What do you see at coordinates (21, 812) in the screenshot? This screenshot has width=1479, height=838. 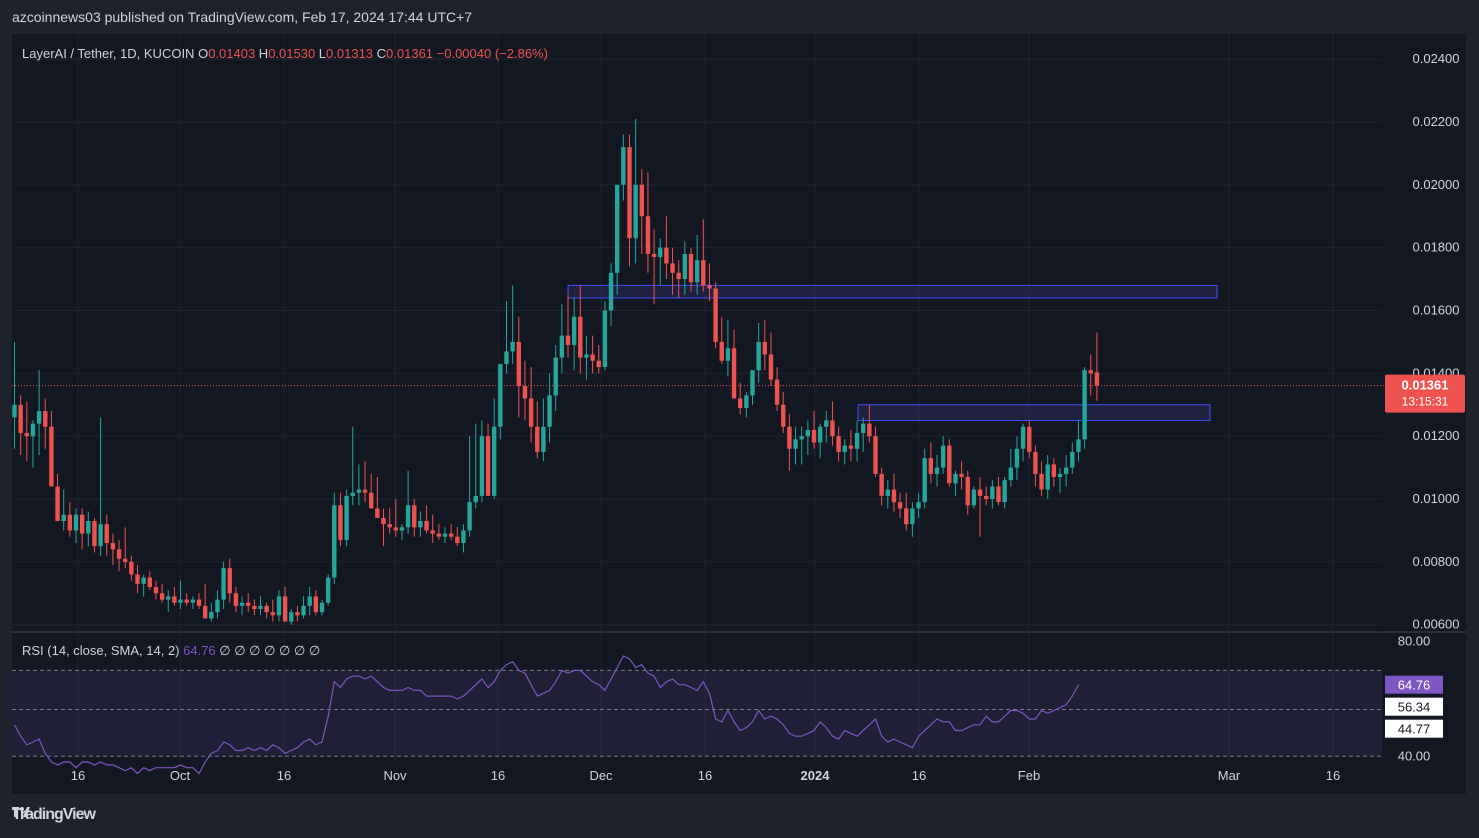 I see `tradingview-logo-icon` at bounding box center [21, 812].